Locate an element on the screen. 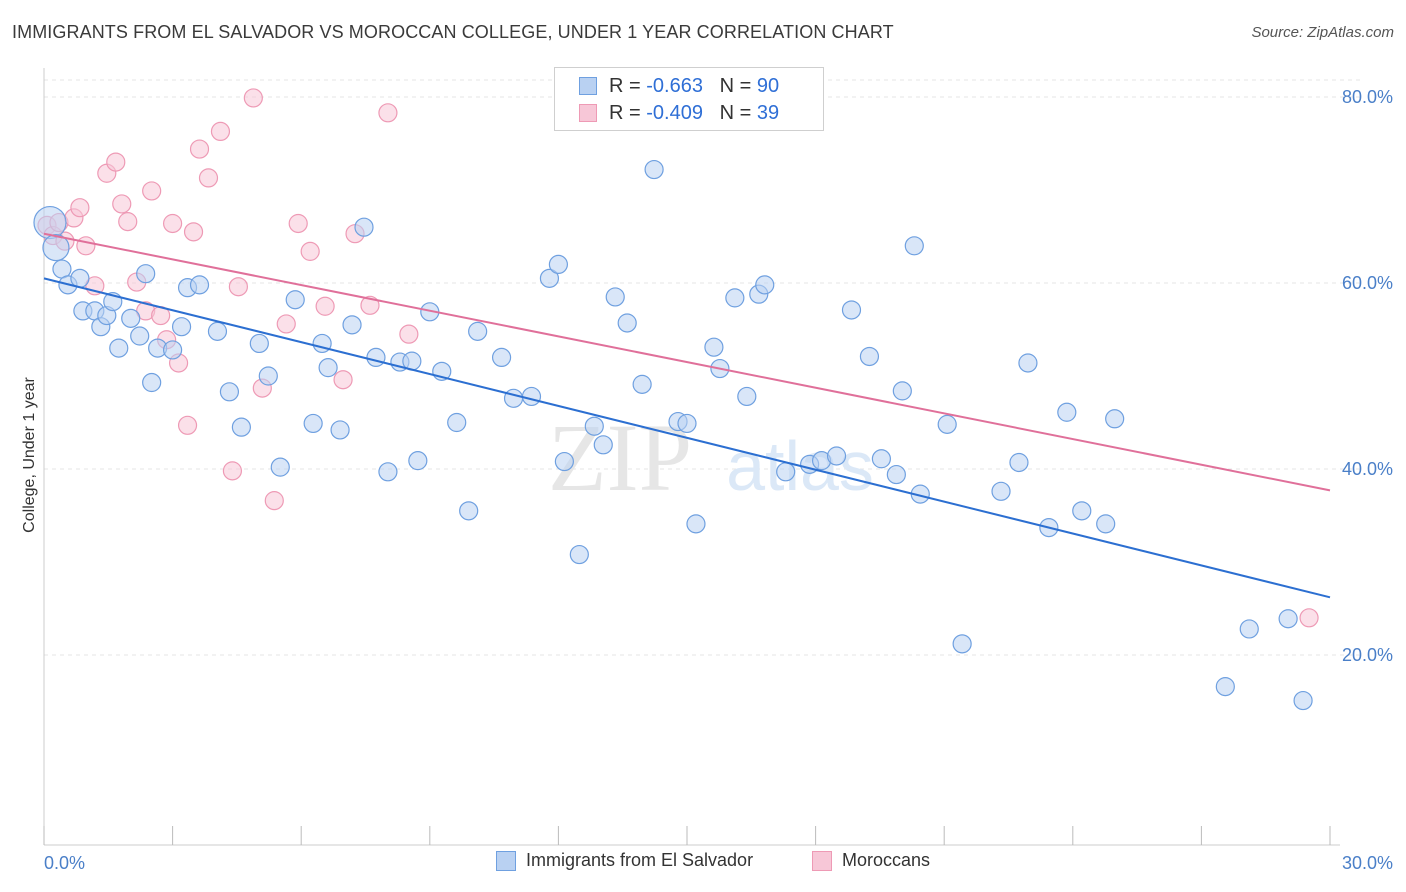 This screenshot has width=1406, height=892. legend-row-el-salvador: R = -0.663 N = 90 is located at coordinates (679, 86).